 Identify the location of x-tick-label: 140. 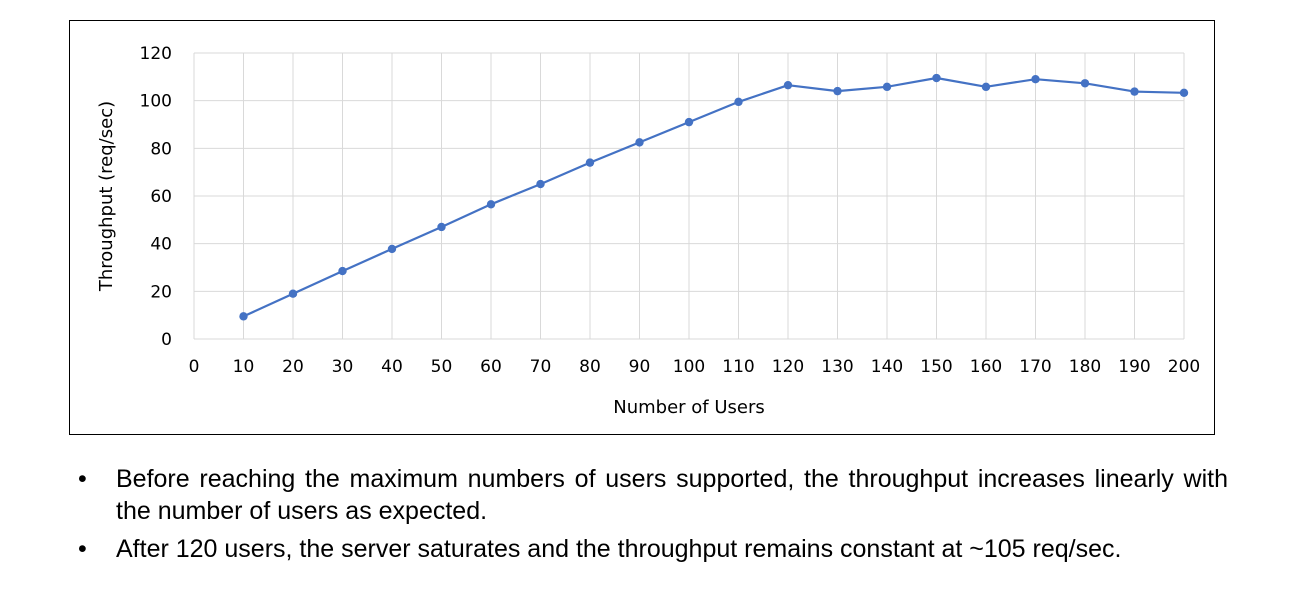
(887, 367).